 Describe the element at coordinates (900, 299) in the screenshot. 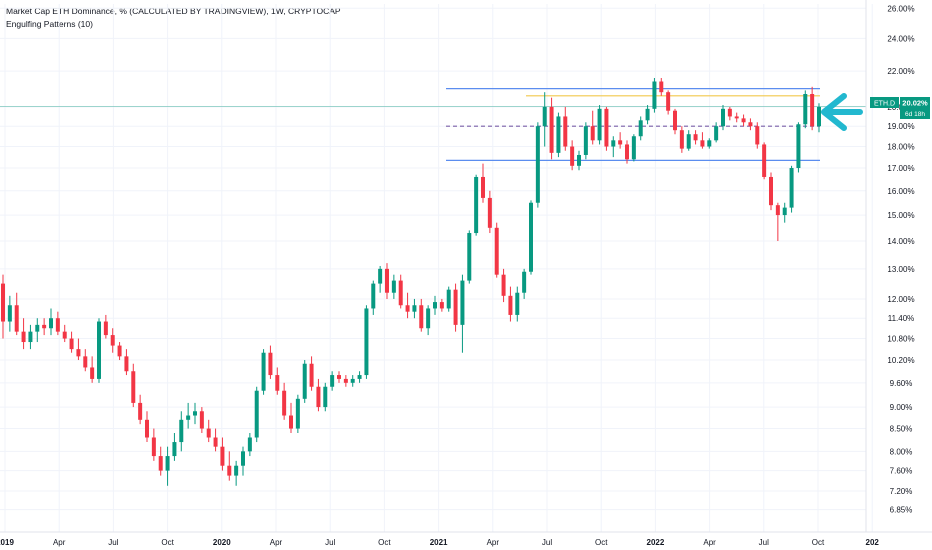

I see `y-tick-label: 12.00%` at that location.